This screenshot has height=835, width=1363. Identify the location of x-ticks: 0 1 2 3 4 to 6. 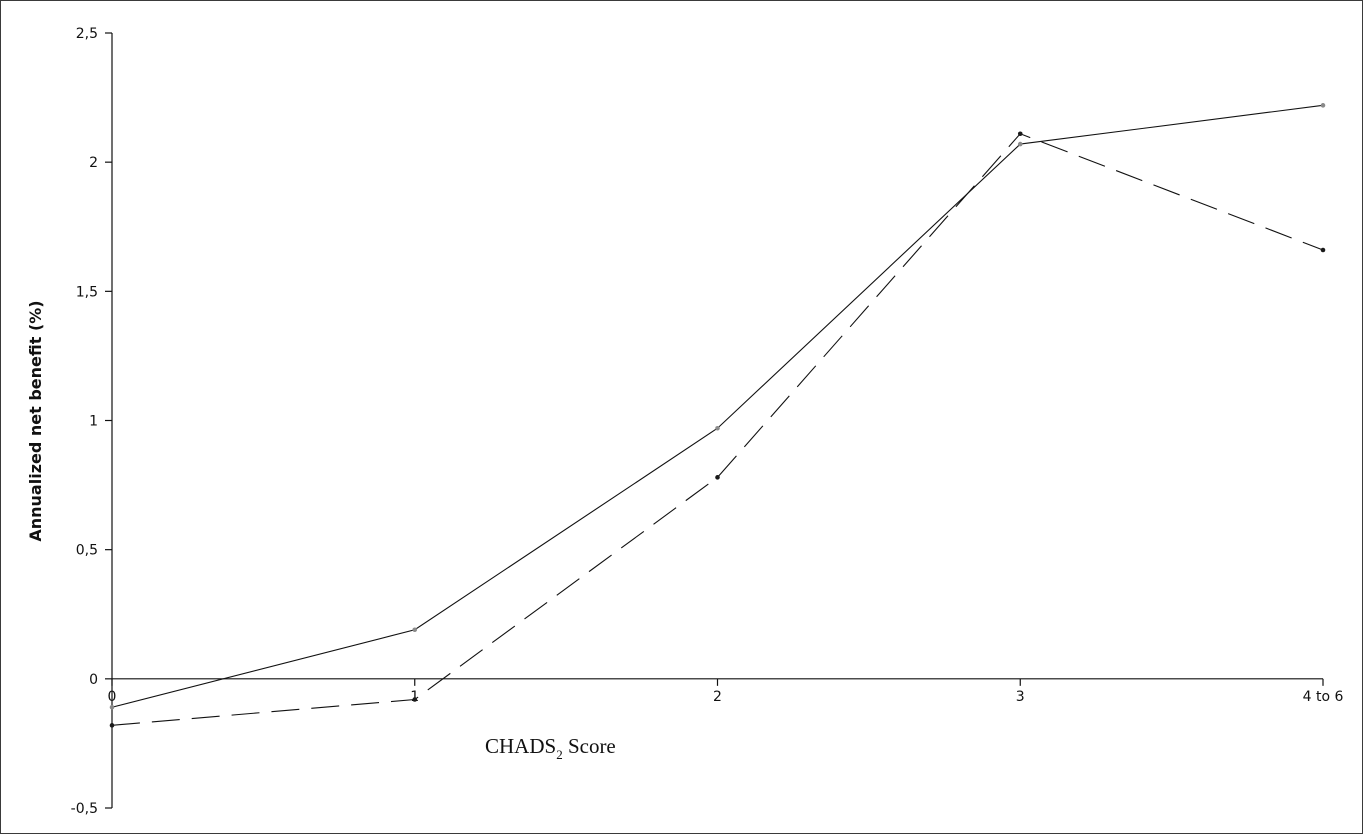
(726, 691).